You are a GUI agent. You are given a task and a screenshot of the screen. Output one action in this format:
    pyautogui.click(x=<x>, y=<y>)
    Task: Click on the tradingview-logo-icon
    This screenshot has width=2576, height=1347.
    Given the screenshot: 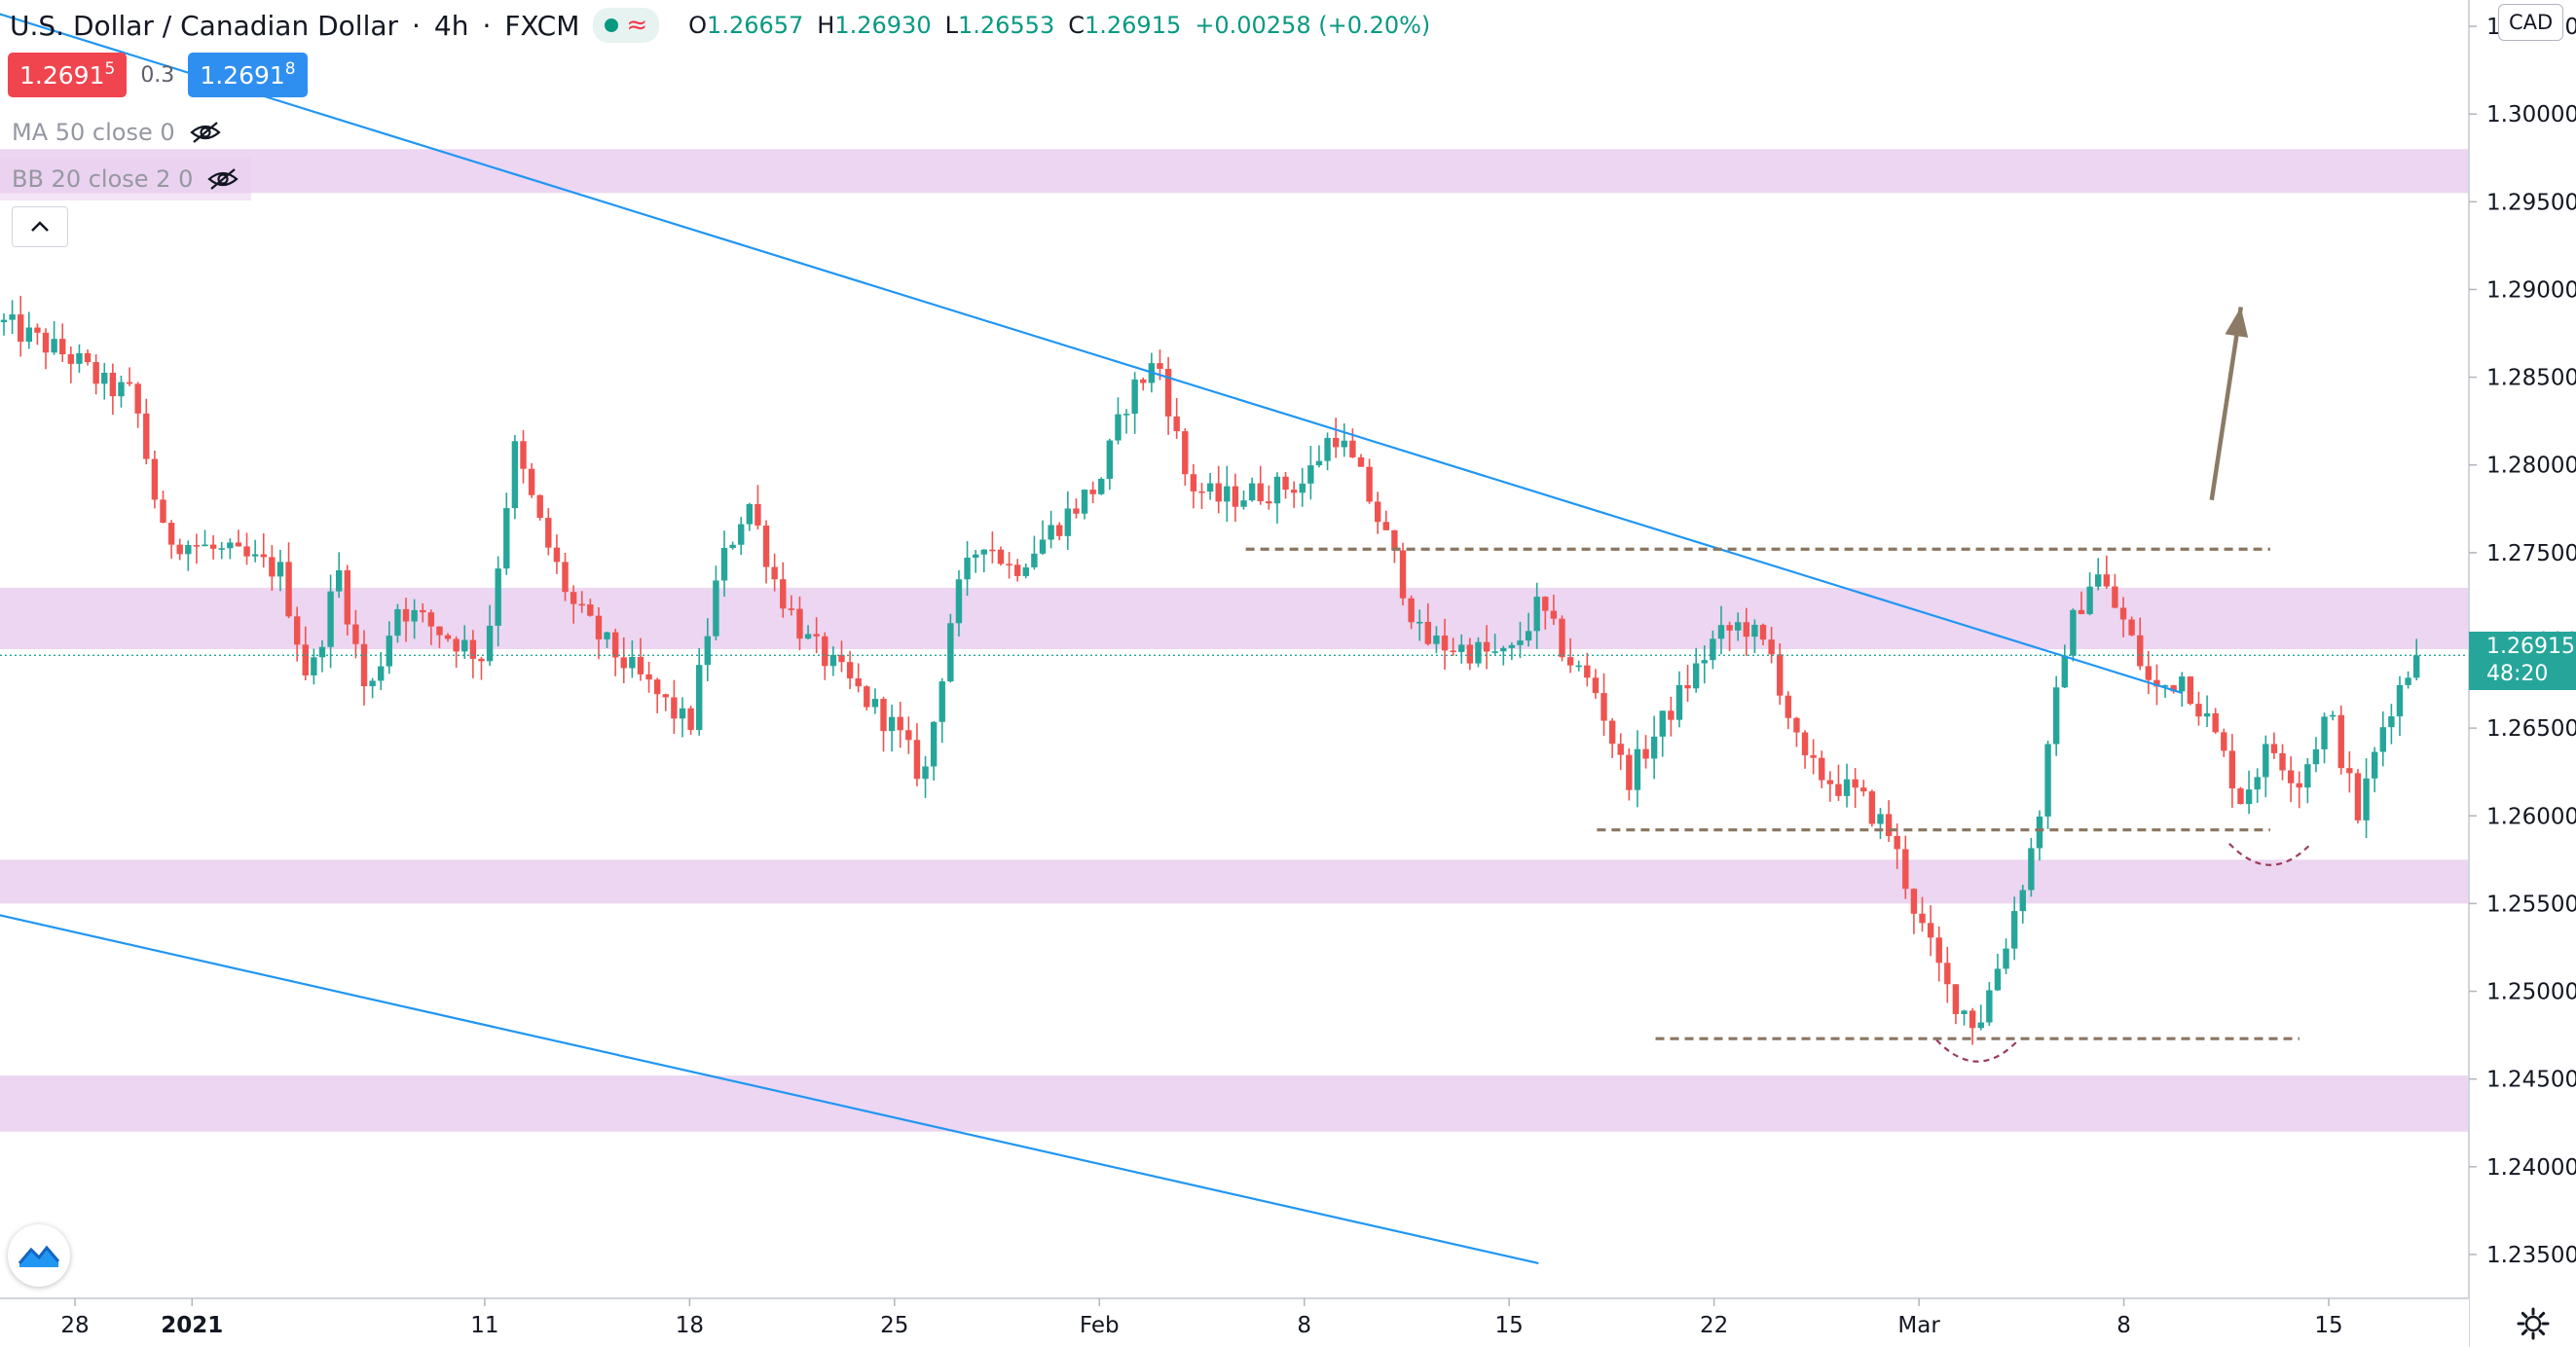 What is the action you would take?
    pyautogui.click(x=39, y=1256)
    